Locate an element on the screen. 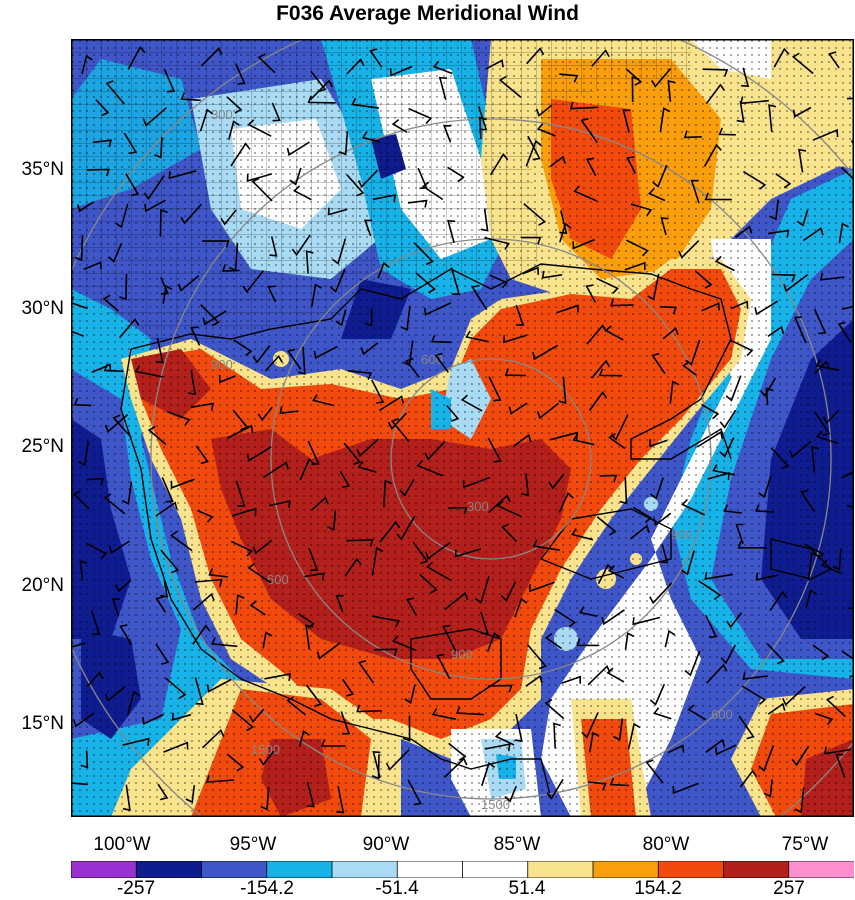 Image resolution: width=855 pixels, height=900 pixels. lon-label-95w: 95°W is located at coordinates (253, 844).